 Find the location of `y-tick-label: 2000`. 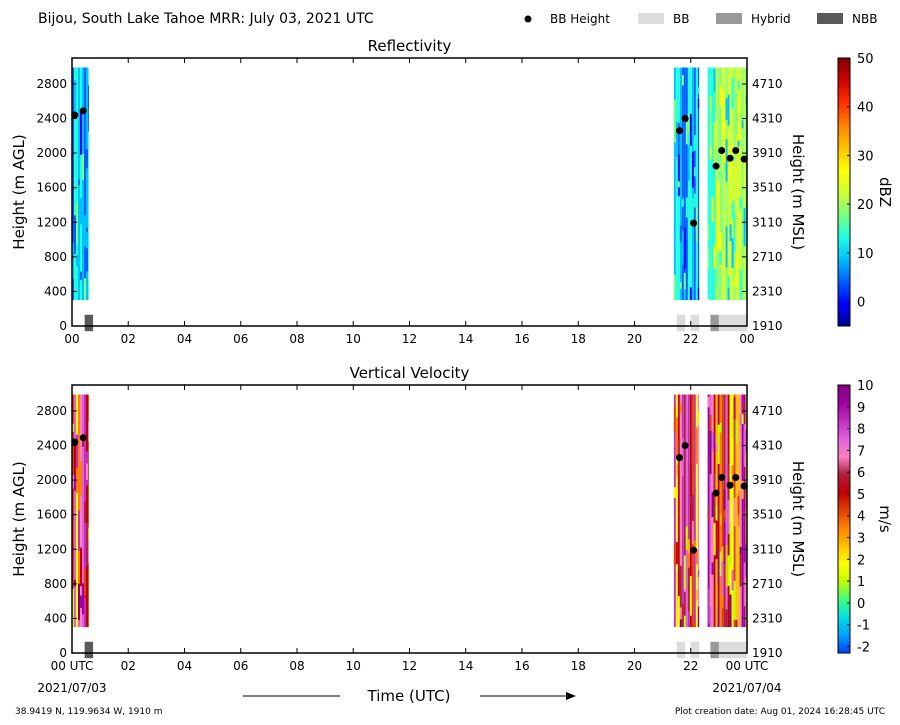

y-tick-label: 2000 is located at coordinates (51, 153).